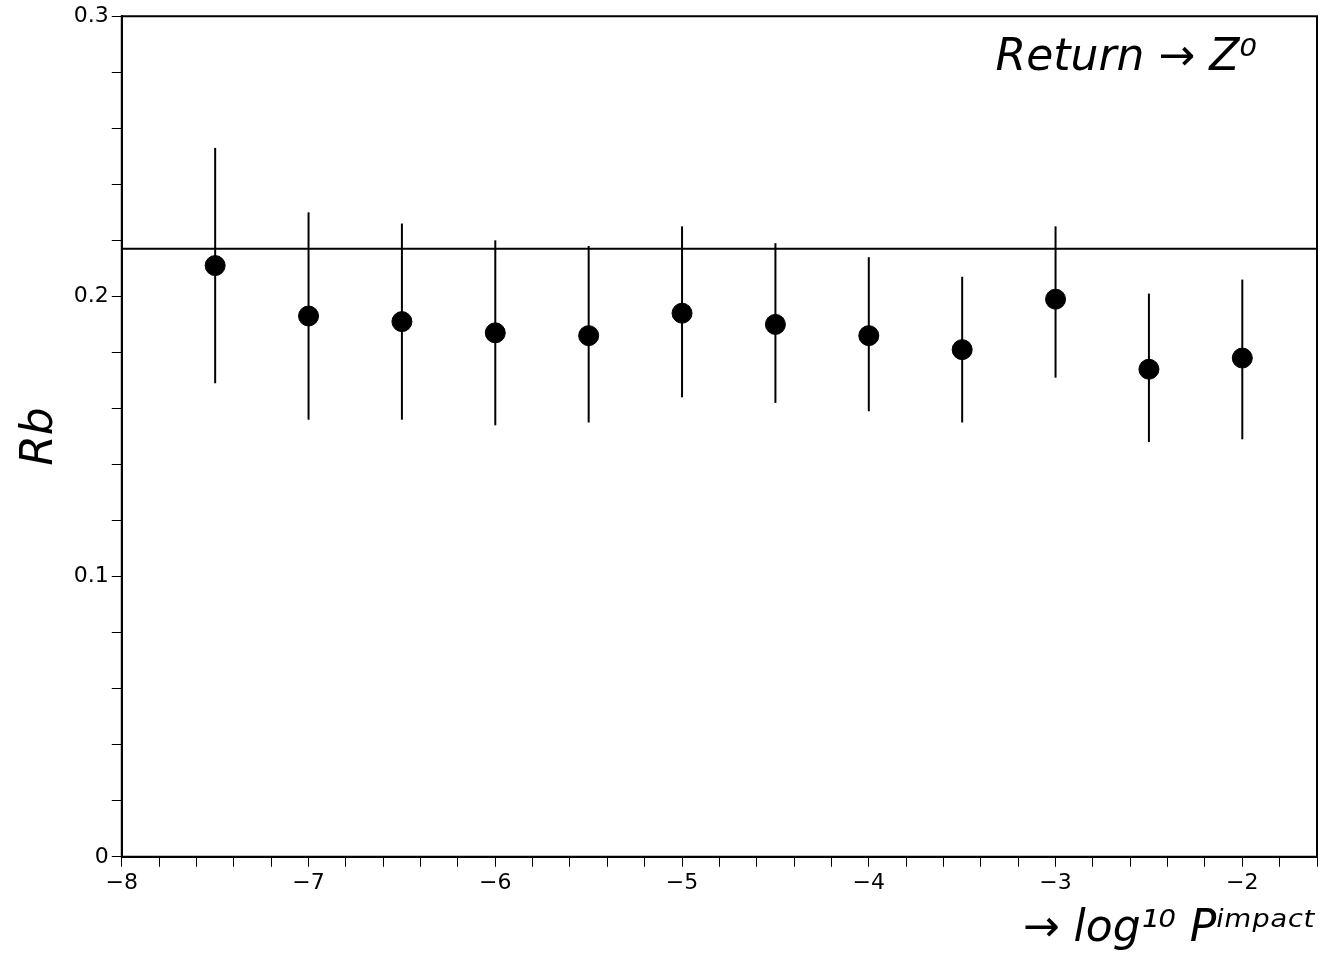  I want to click on x-axis-title: → log¹⁰ Pⁱᵐᵖᵃᶜᵗ, so click(1169, 926).